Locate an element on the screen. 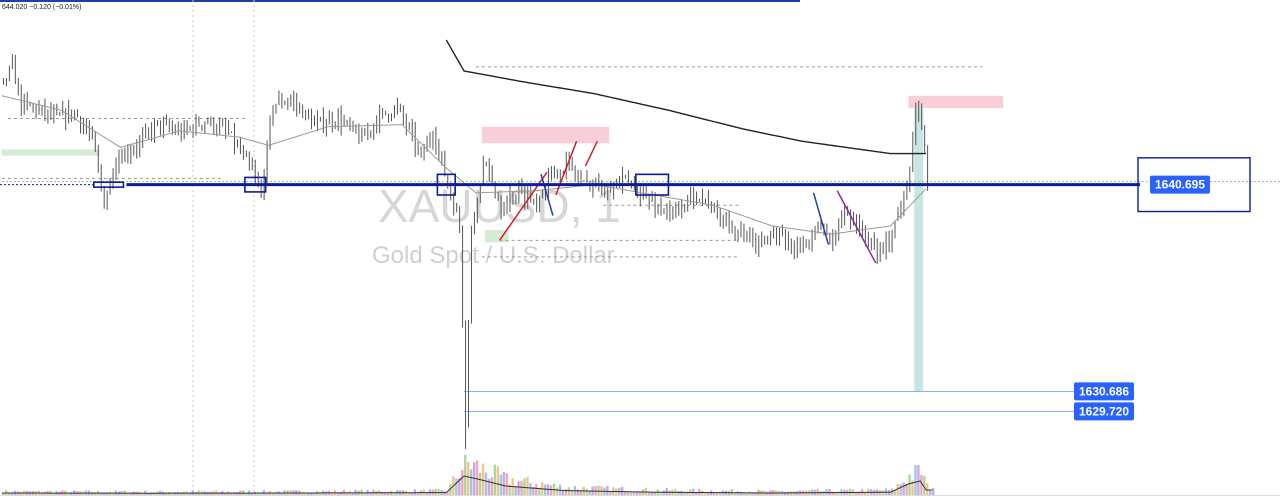  price-label-text: 1629.720 is located at coordinates (1104, 411).